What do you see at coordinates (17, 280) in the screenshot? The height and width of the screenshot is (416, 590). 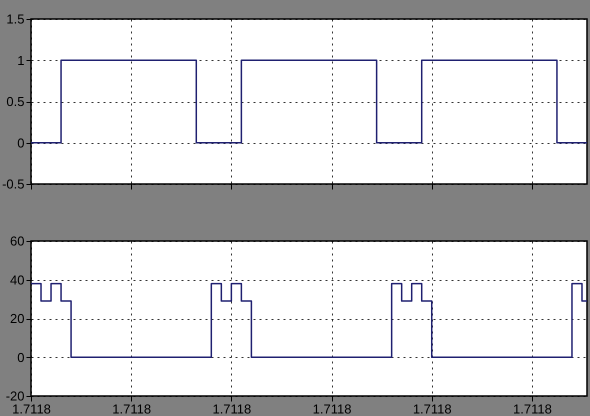 I see `y-tick-label: 40` at bounding box center [17, 280].